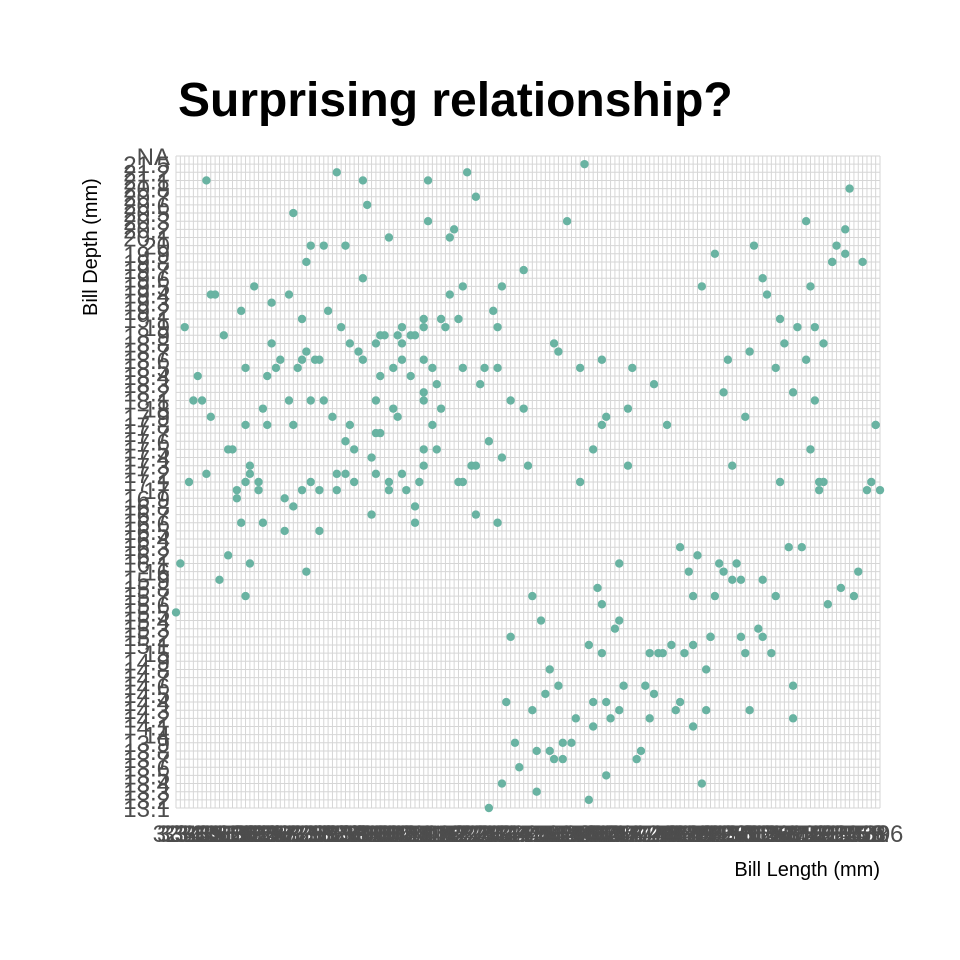 Image resolution: width=960 pixels, height=960 pixels. What do you see at coordinates (323, 834) in the screenshot?
I see `x-tick-label: 38.2` at bounding box center [323, 834].